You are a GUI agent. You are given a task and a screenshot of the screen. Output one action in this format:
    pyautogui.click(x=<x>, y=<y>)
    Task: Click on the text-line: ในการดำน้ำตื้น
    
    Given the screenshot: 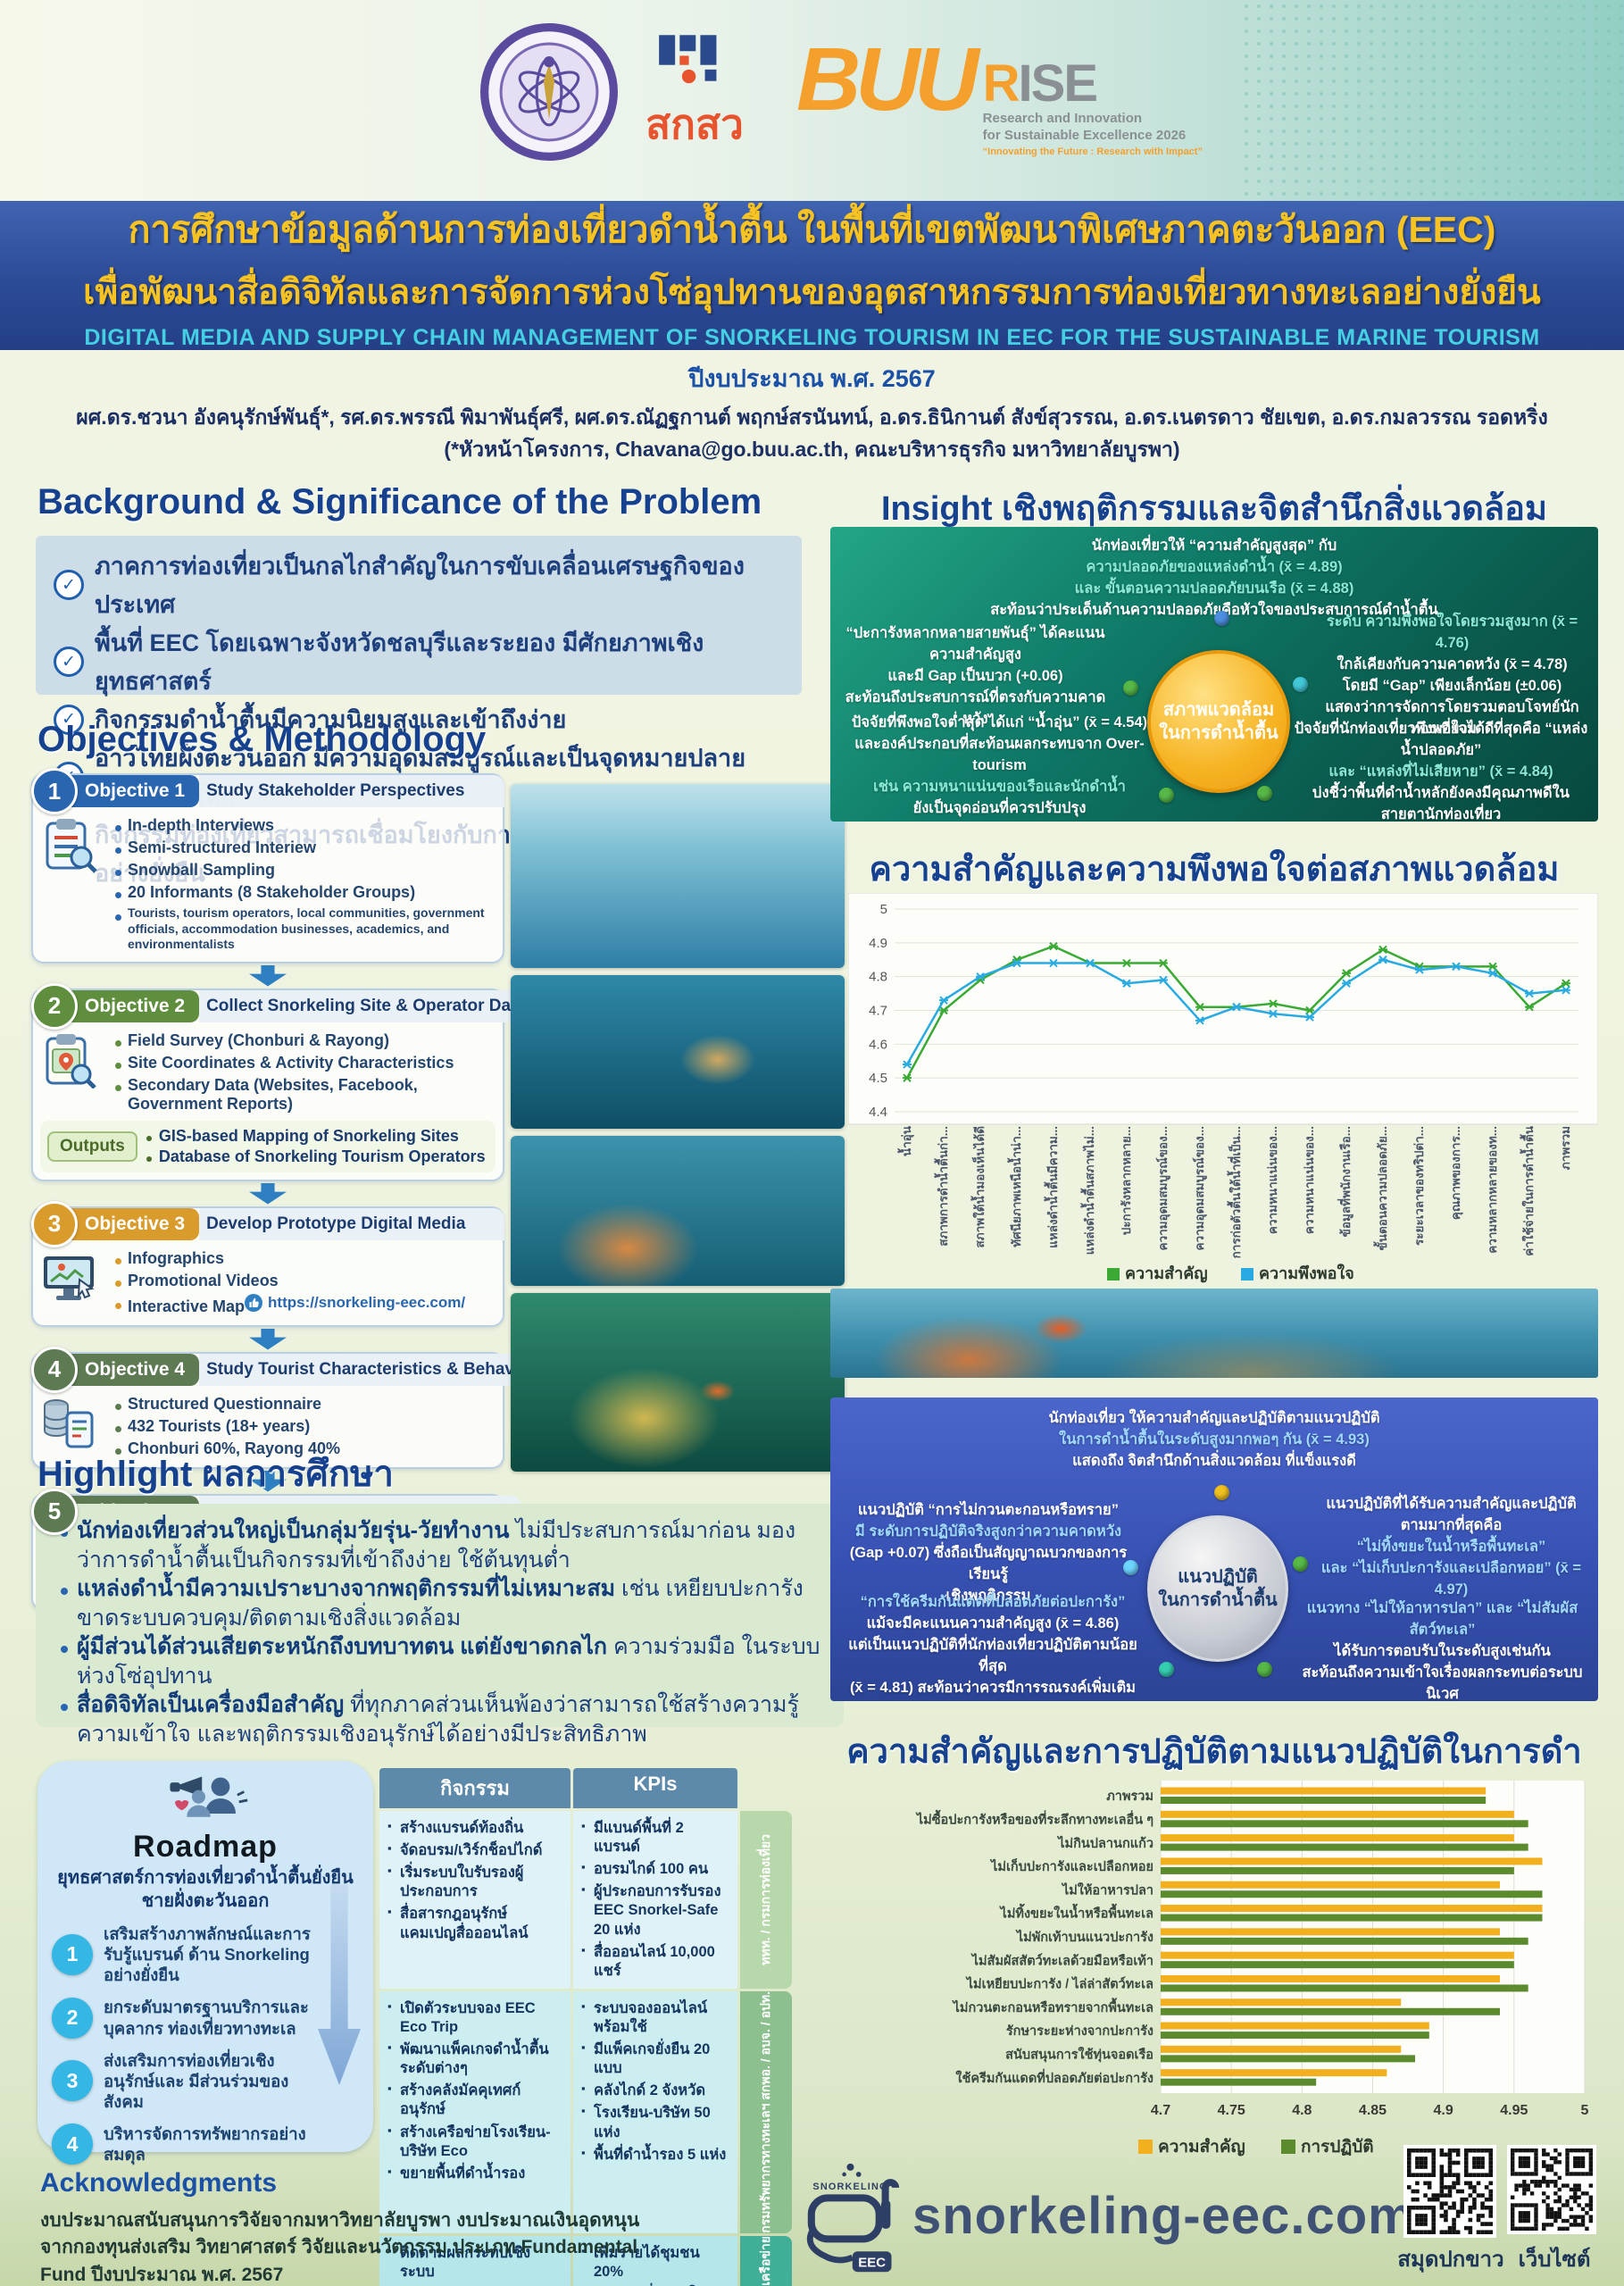 What is the action you would take?
    pyautogui.click(x=1218, y=733)
    